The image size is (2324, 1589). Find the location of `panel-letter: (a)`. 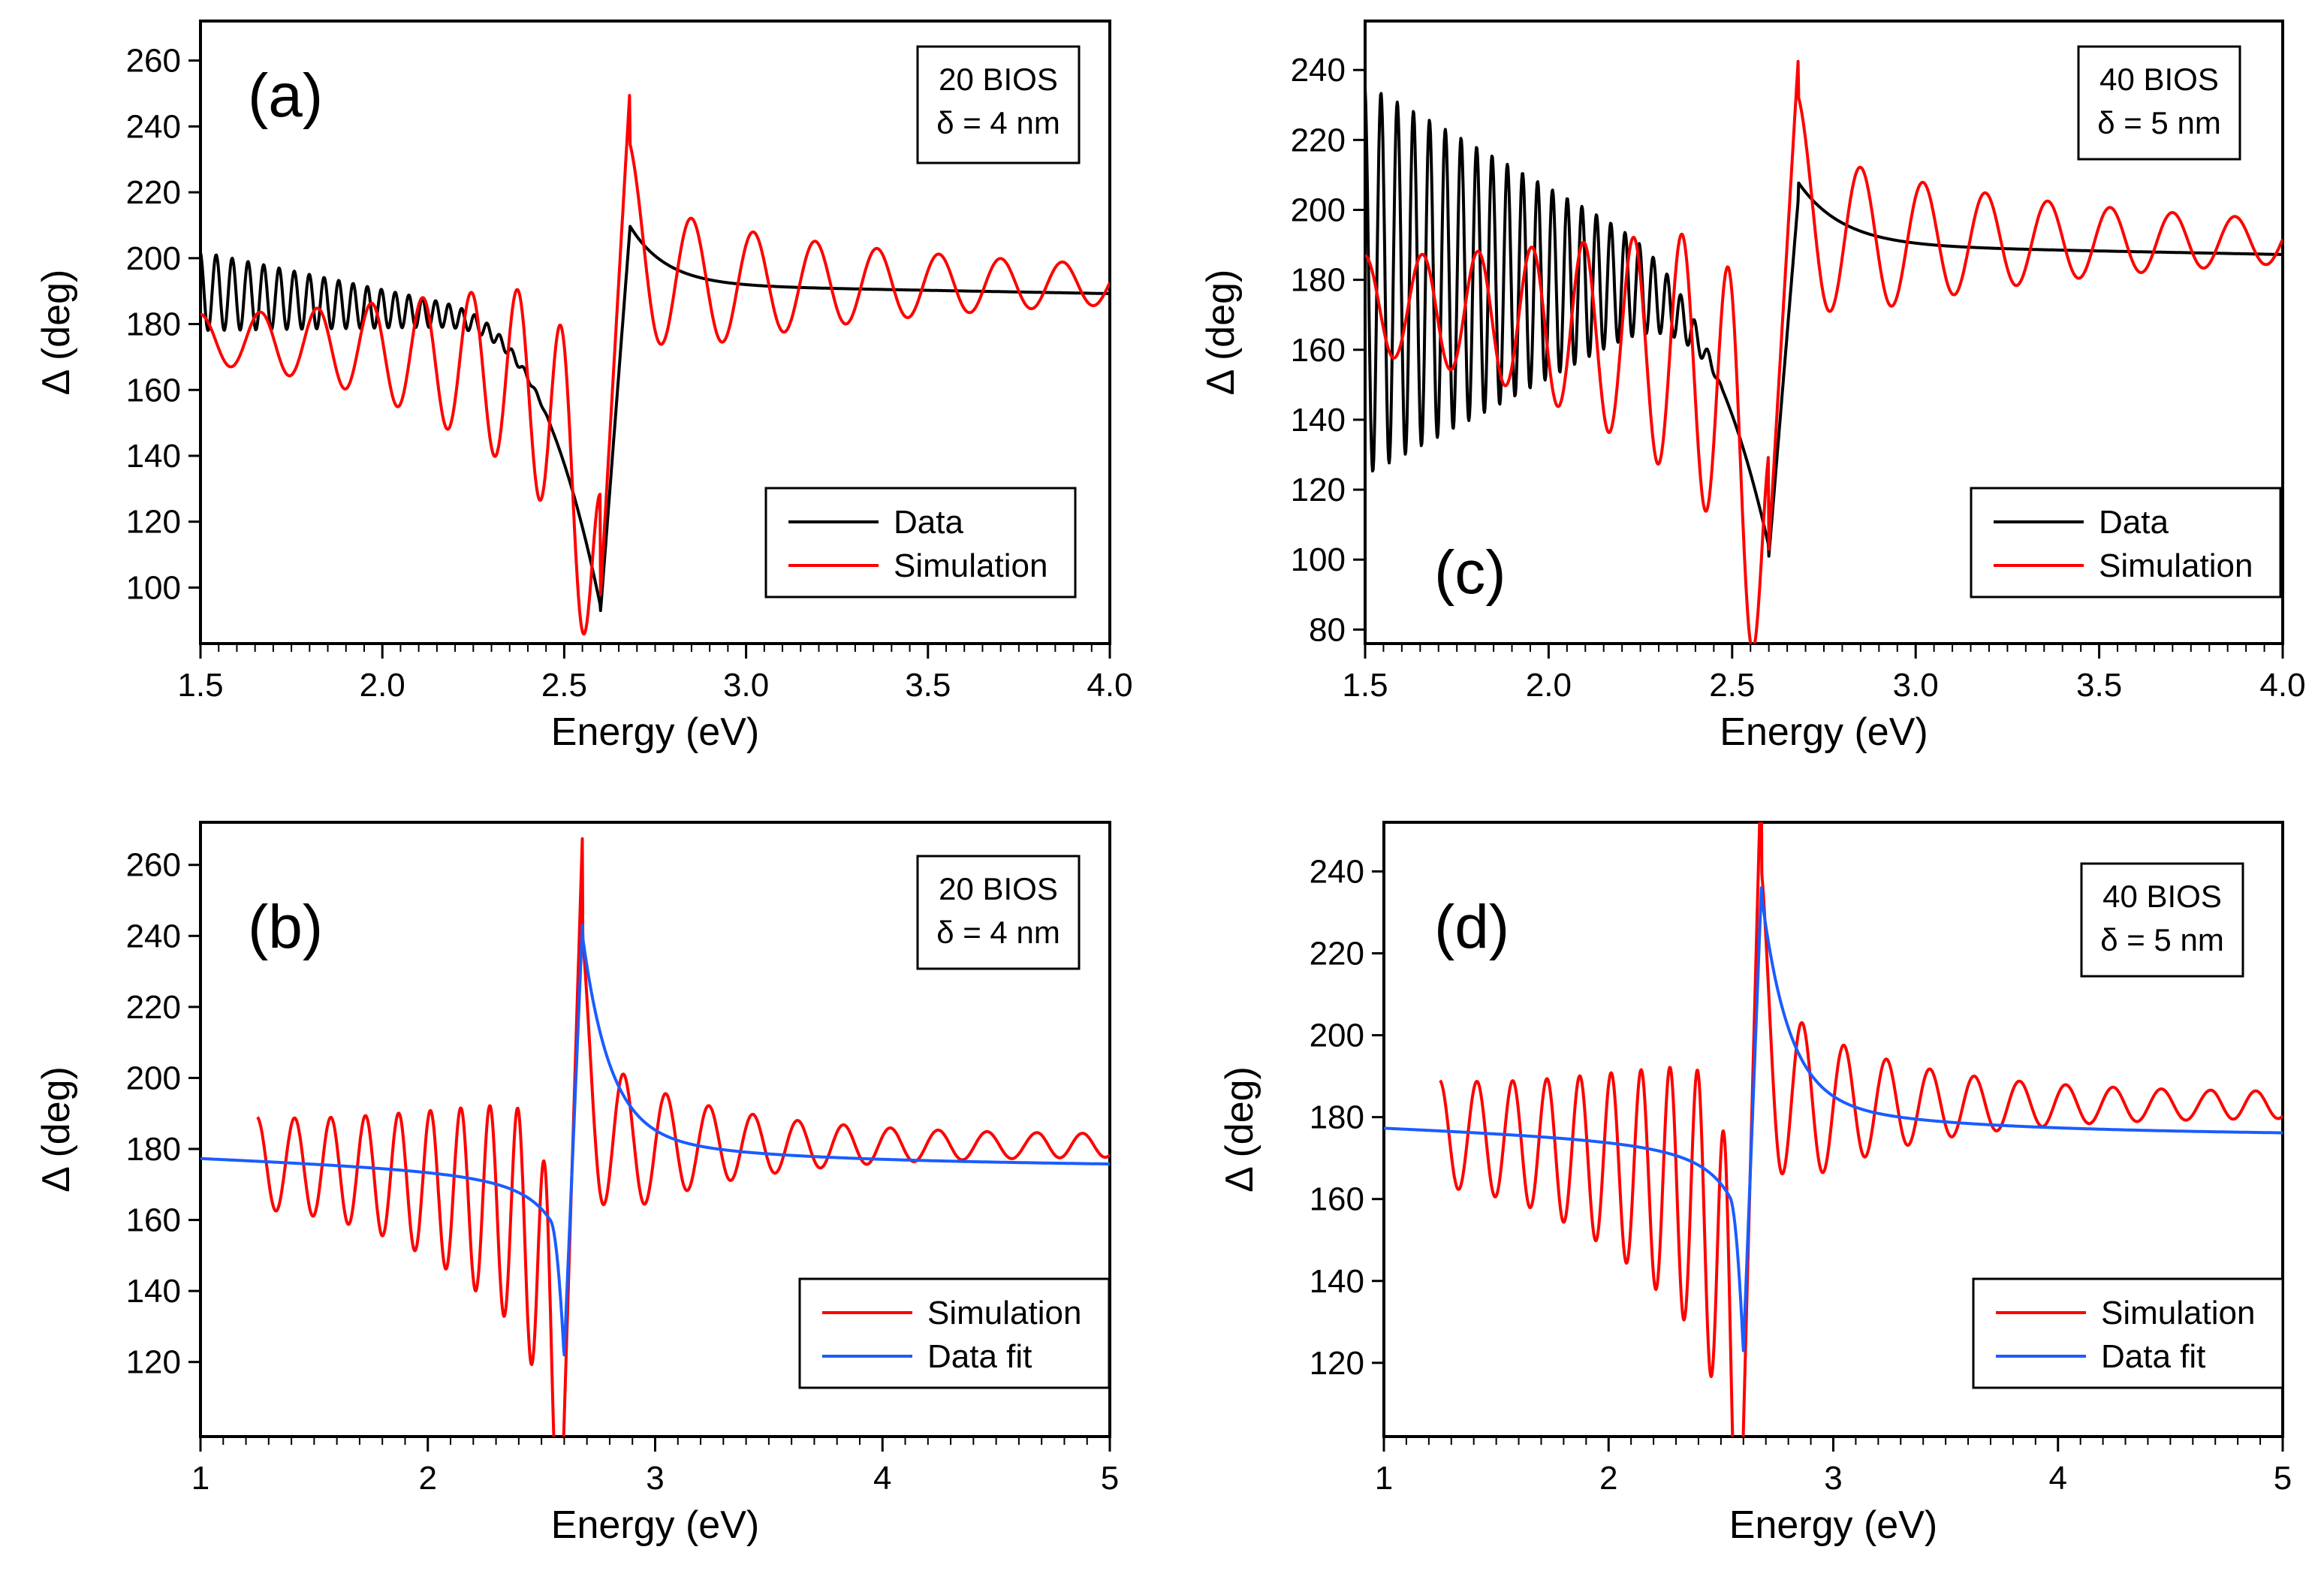

panel-letter: (a) is located at coordinates (285, 96).